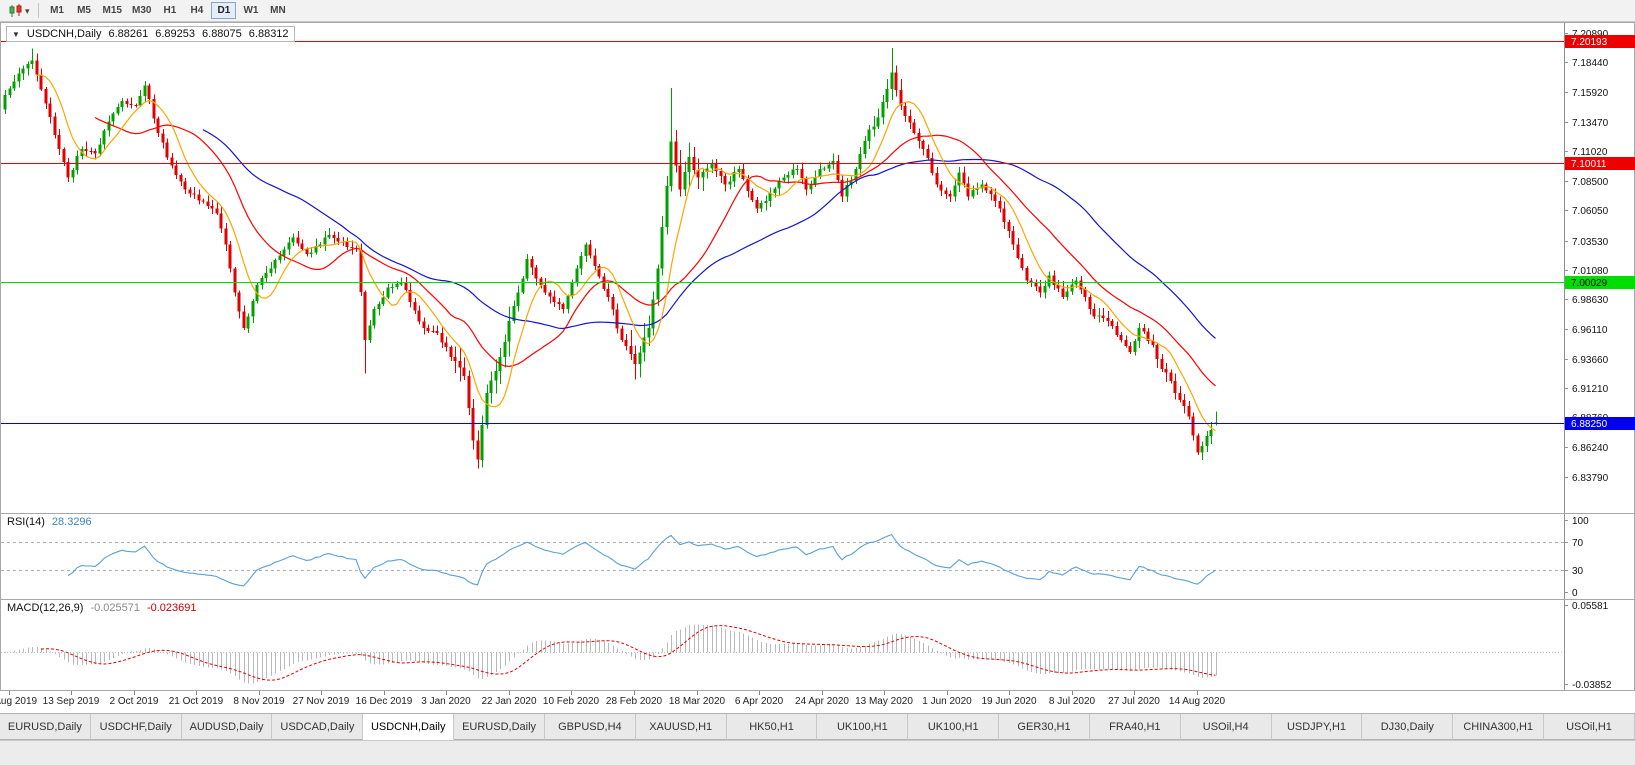  I want to click on timeframe-button-m30: M30, so click(141, 10).